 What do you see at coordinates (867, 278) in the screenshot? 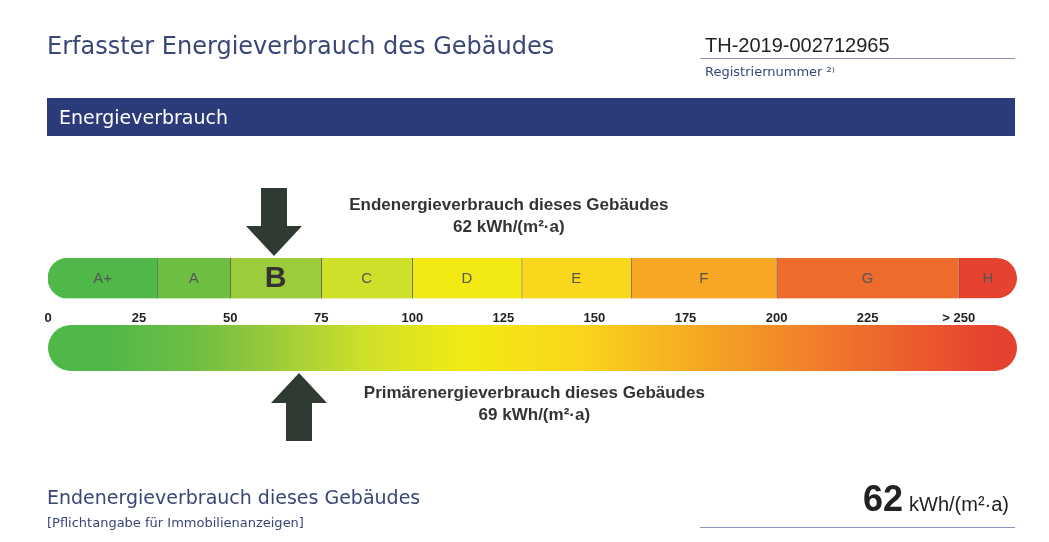
I see `series-label: G` at bounding box center [867, 278].